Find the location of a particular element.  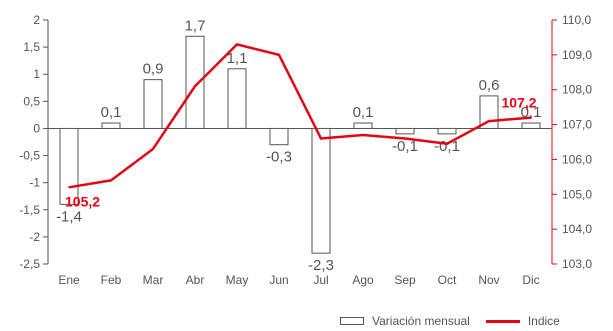

x-tick-label: May is located at coordinates (237, 280).